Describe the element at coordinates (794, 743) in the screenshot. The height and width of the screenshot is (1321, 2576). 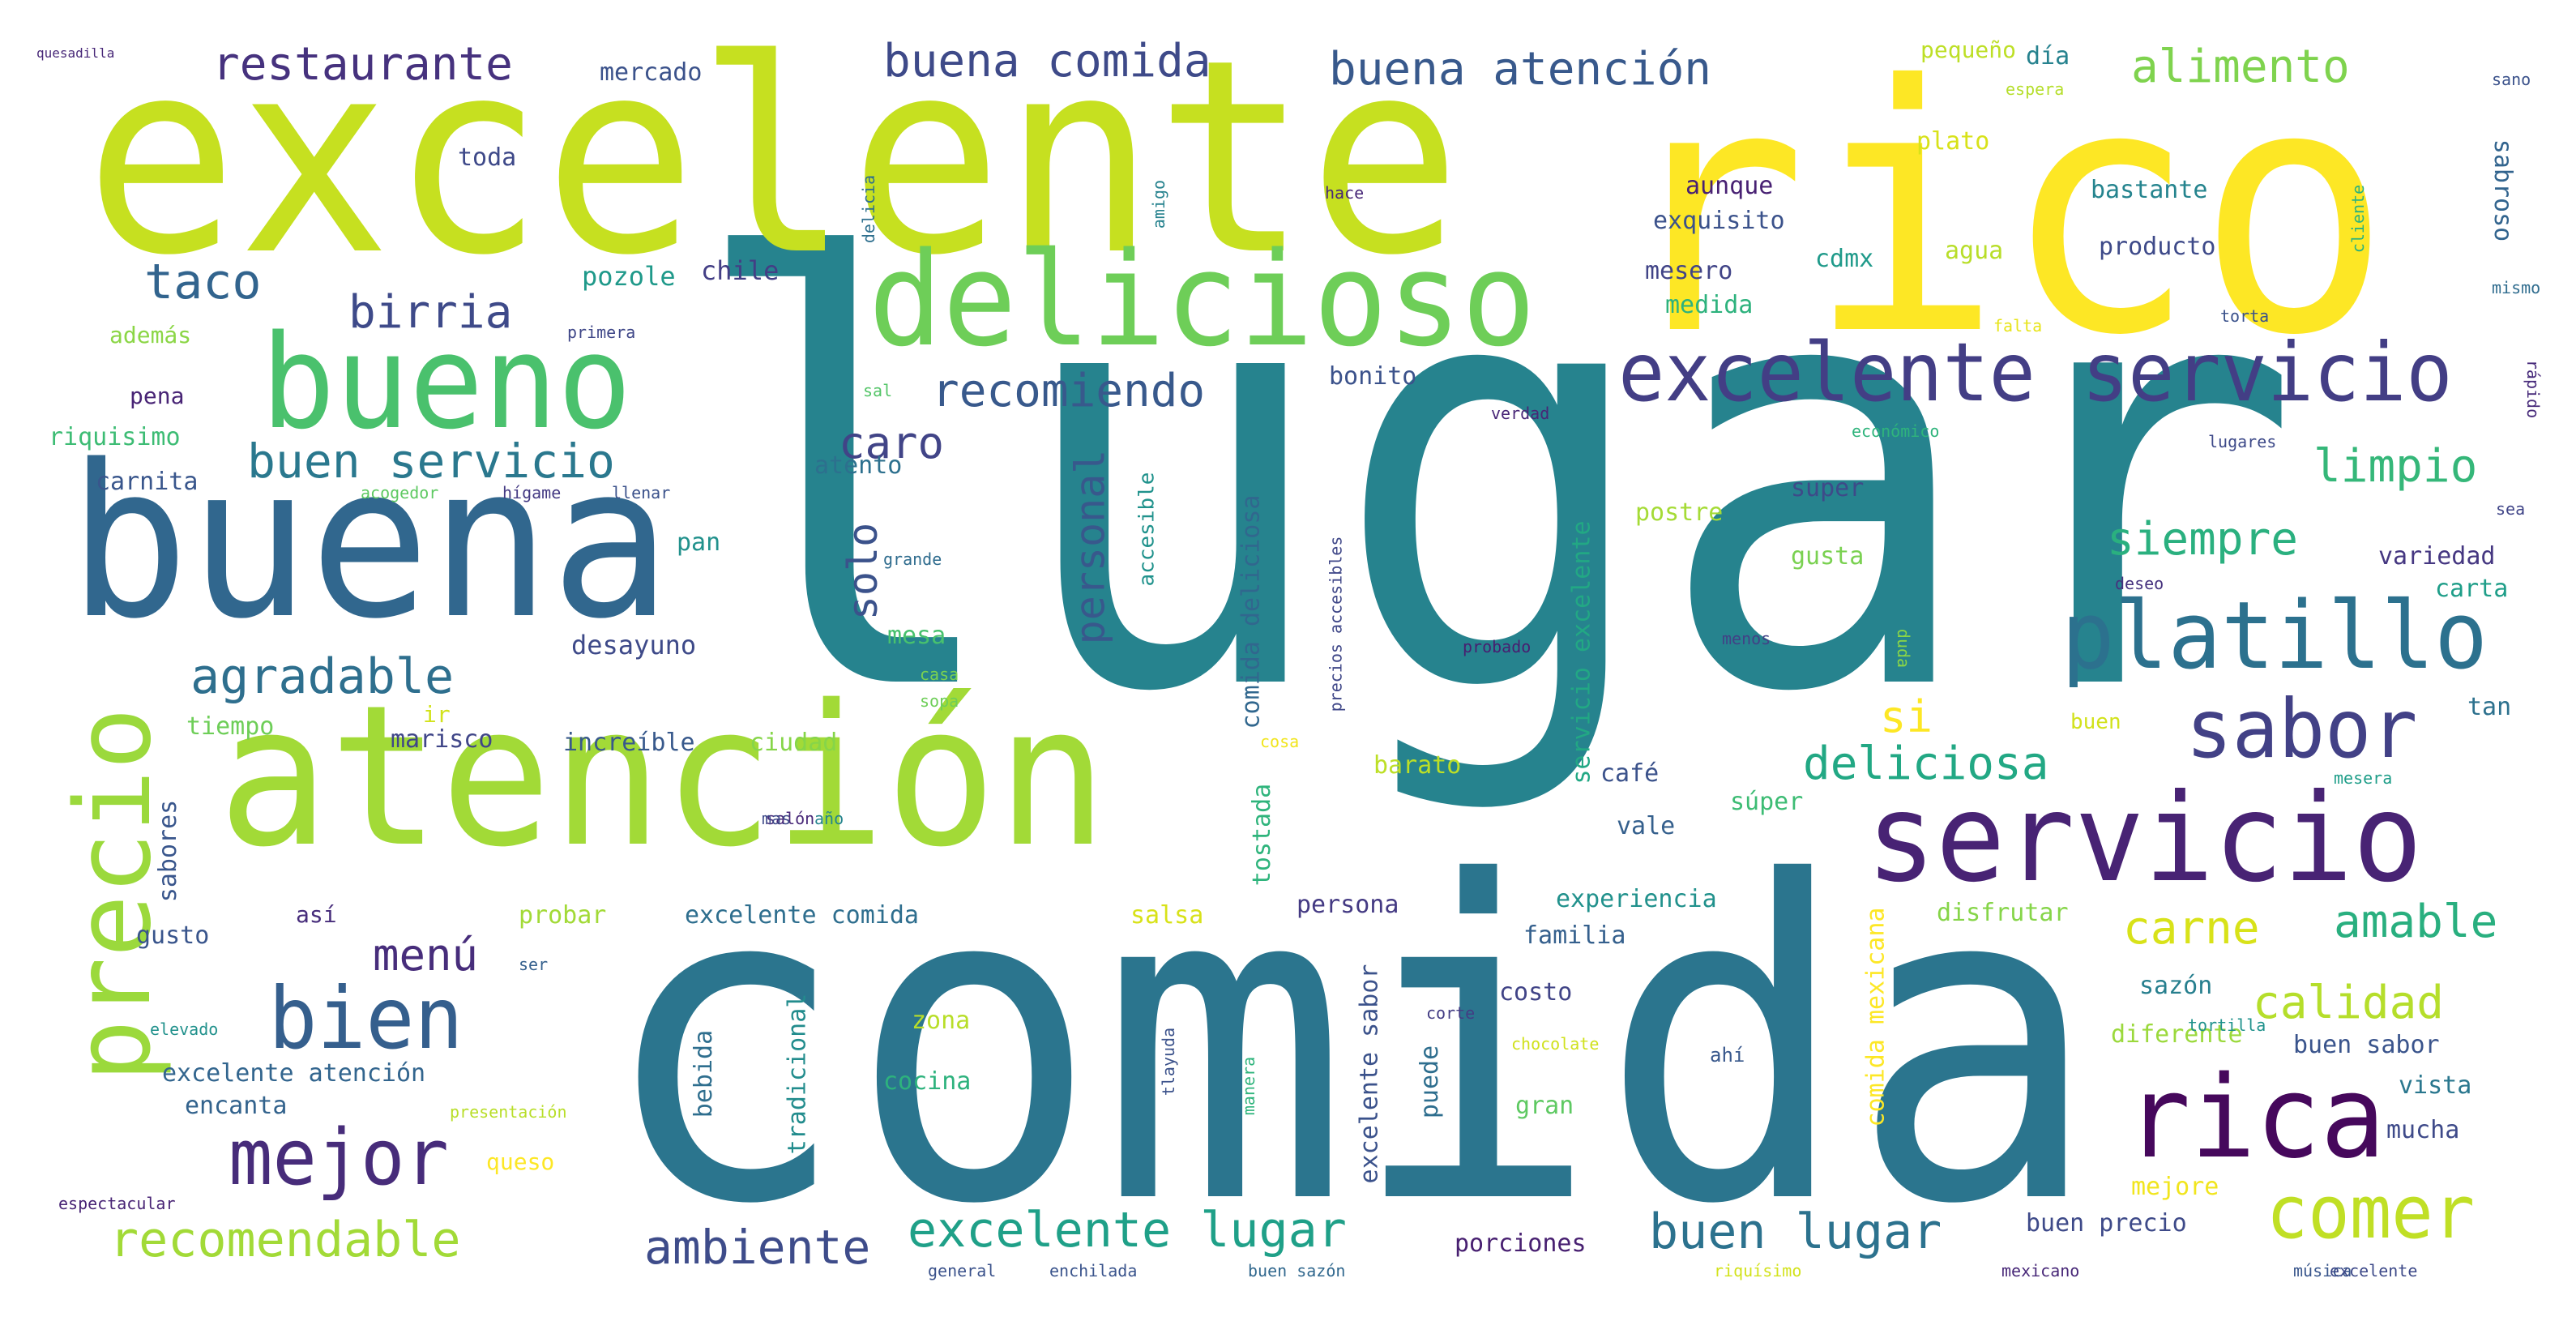
I see `word-ciudad: ciudad` at that location.